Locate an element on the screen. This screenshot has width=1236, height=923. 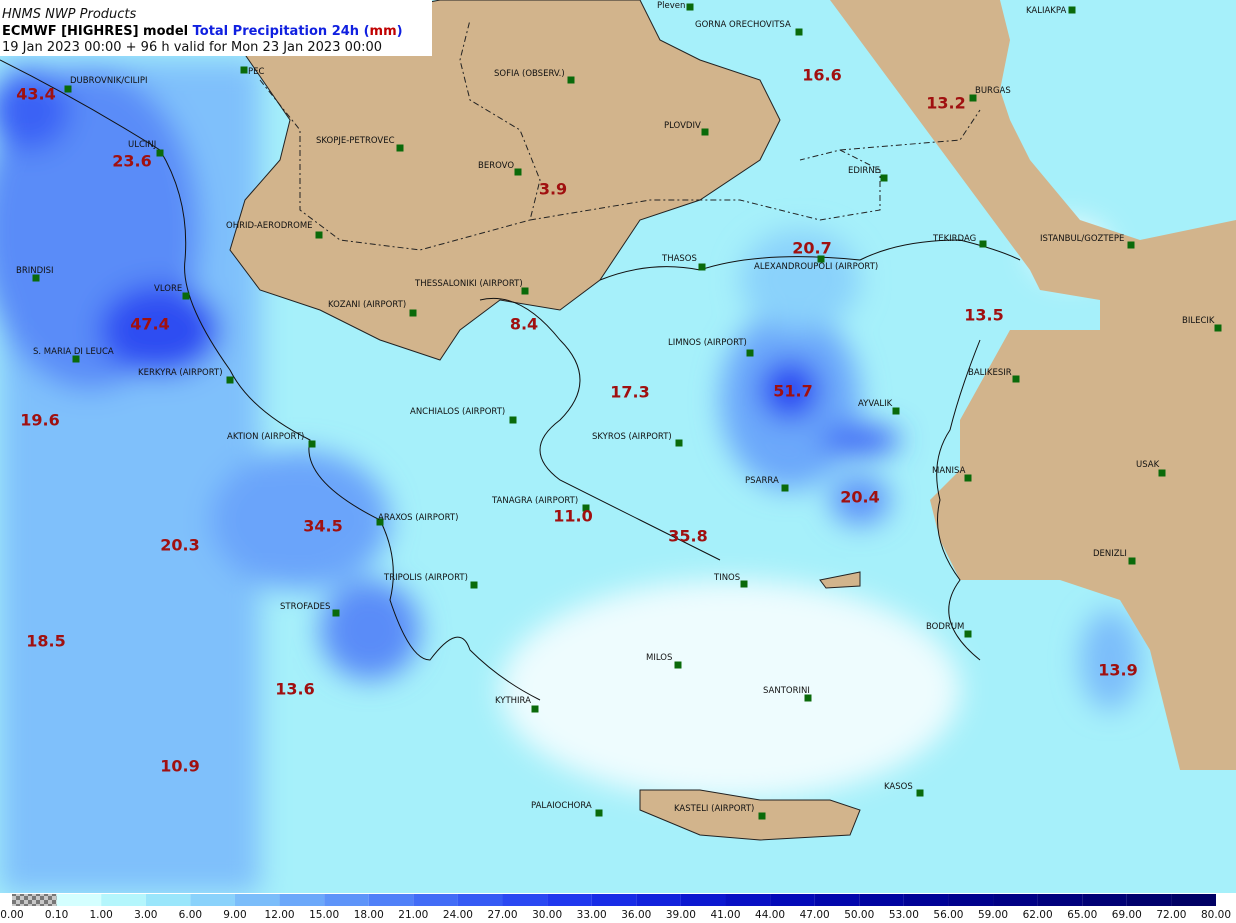
colorbar-label: 0.10 is located at coordinates (56, 915).